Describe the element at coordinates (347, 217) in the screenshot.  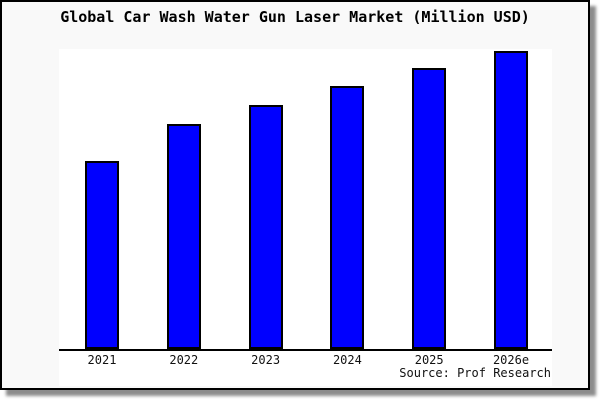
I see `bar-2024` at that location.